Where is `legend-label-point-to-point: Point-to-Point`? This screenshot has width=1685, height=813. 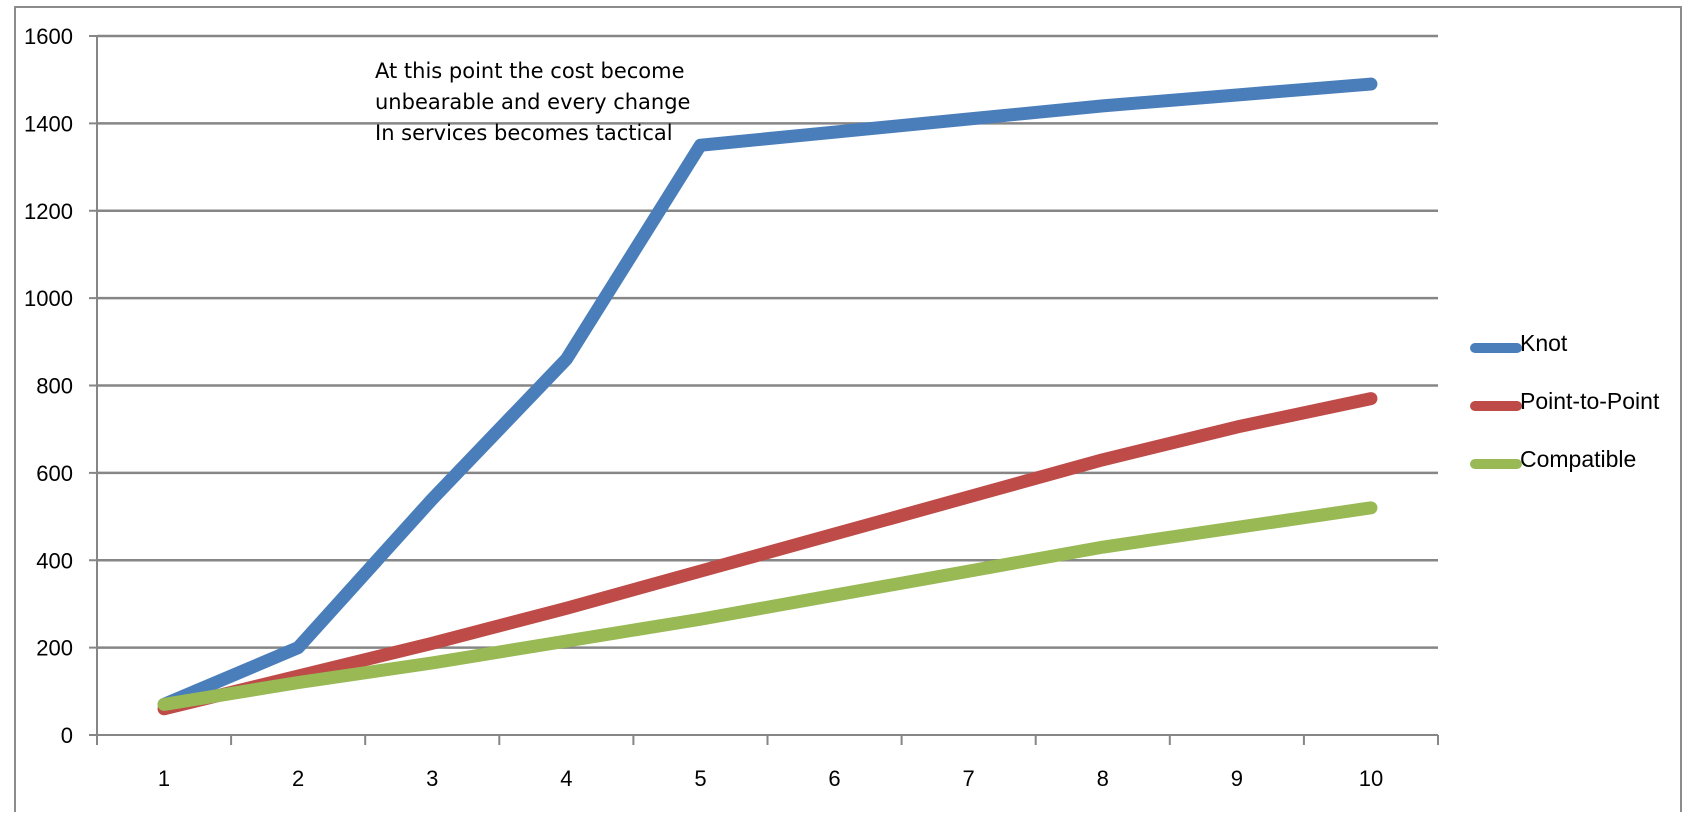 legend-label-point-to-point: Point-to-Point is located at coordinates (1590, 401).